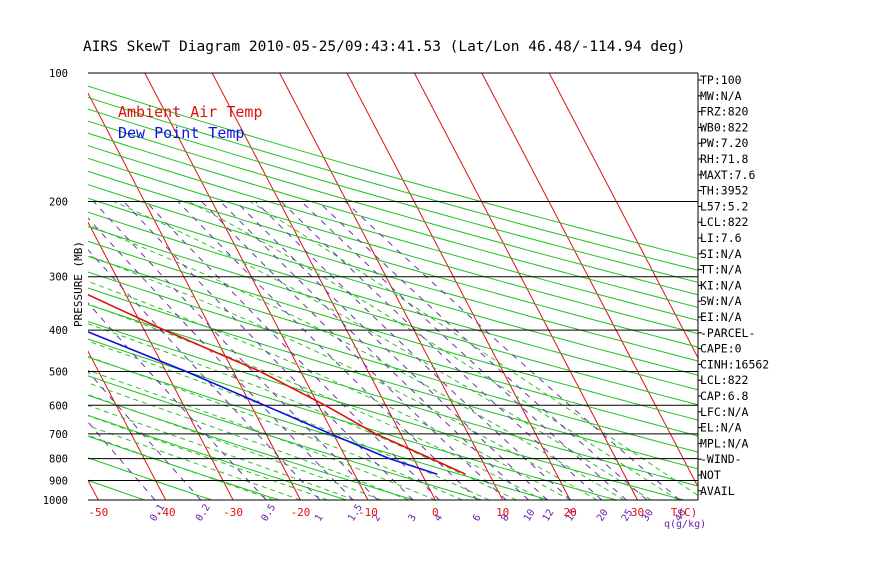 This screenshot has width=870, height=564. Describe the element at coordinates (724, 396) in the screenshot. I see `index-item: CAP:6.8` at that location.